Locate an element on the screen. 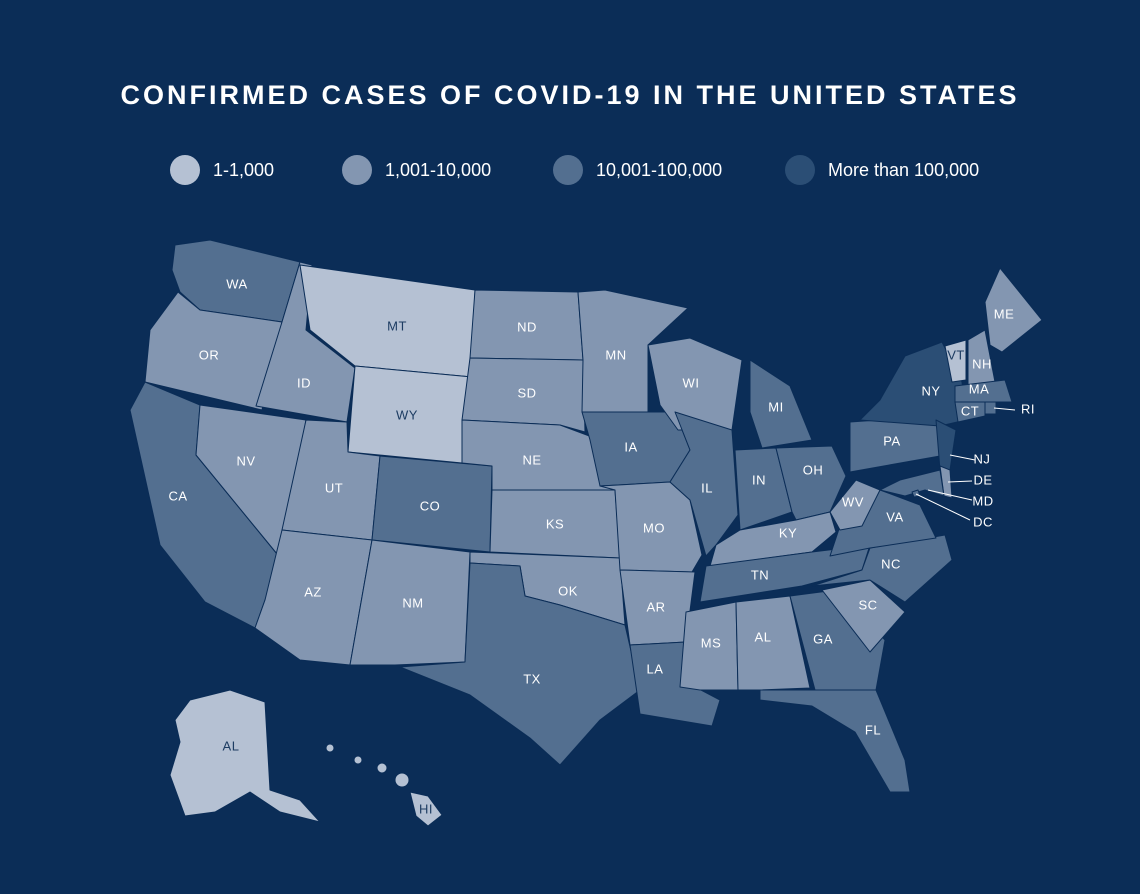 Image resolution: width=1140 pixels, height=894 pixels. state-label: SC is located at coordinates (867, 604).